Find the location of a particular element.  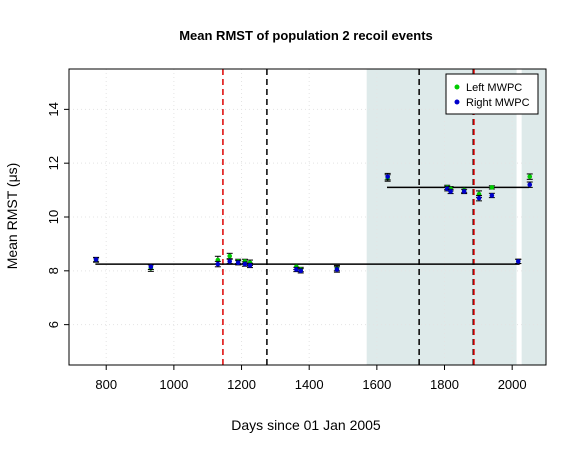

legend-label-left-mwpc: Left MWPC is located at coordinates (494, 88).